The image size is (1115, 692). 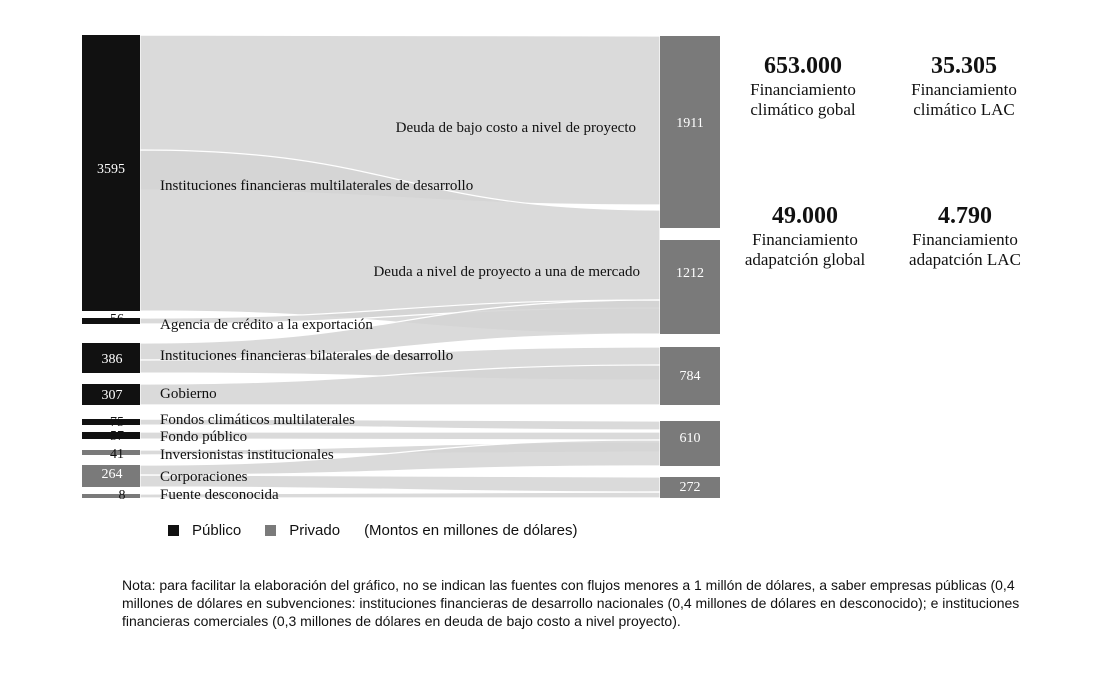 What do you see at coordinates (803, 66) in the screenshot?
I see `stat-value: 653.000` at bounding box center [803, 66].